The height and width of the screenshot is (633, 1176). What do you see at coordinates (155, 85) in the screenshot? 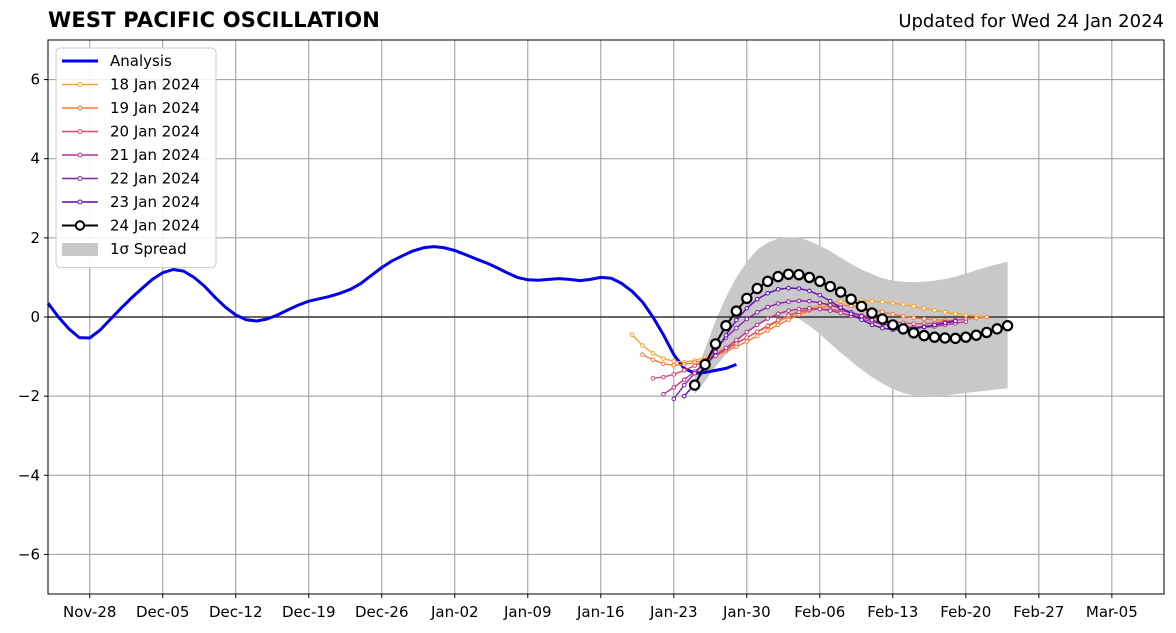
I see `legend-label: 18 Jan 2024` at bounding box center [155, 85].